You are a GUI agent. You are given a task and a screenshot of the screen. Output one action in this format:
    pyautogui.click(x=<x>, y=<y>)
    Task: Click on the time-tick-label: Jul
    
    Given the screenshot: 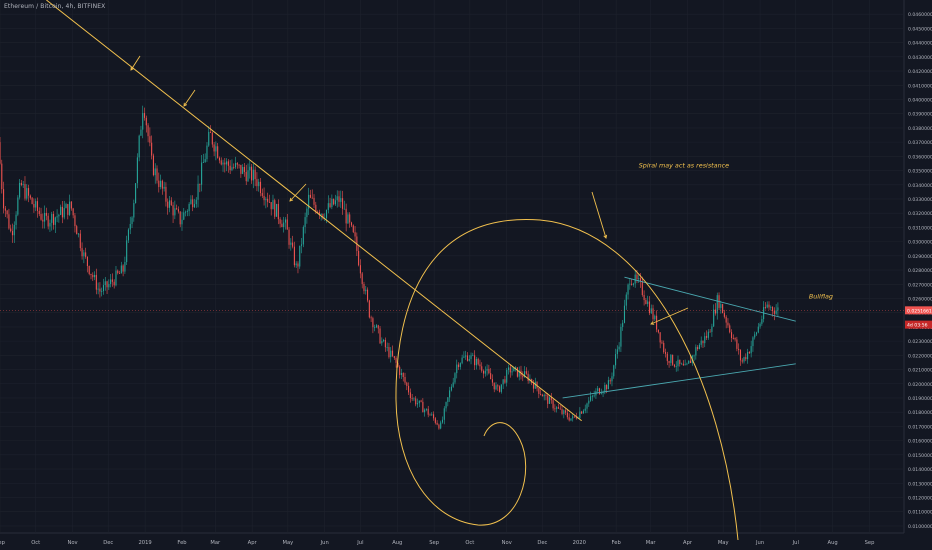 What is the action you would take?
    pyautogui.click(x=795, y=543)
    